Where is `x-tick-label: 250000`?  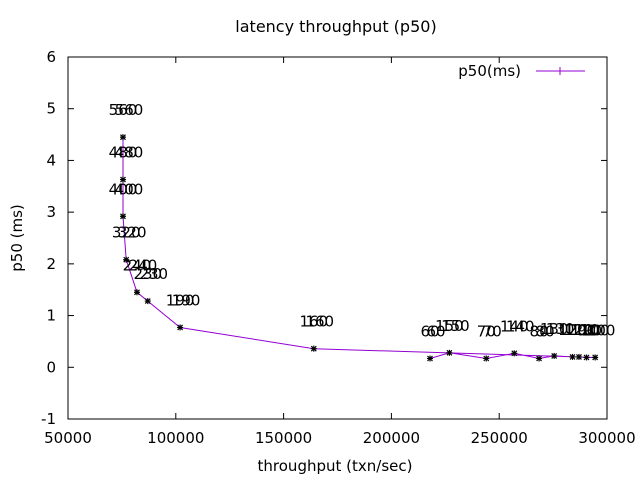 x-tick-label: 250000 is located at coordinates (499, 438).